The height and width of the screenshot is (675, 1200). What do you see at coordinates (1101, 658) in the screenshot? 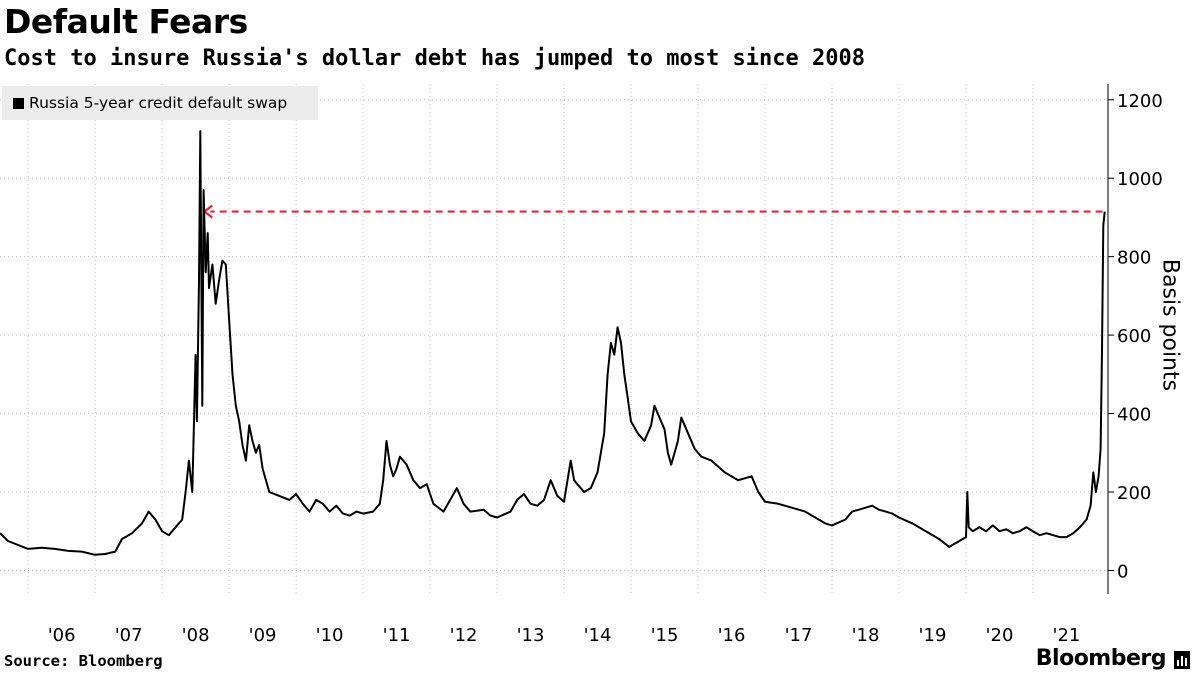
I see `brand-logo: Bloomberg` at bounding box center [1101, 658].